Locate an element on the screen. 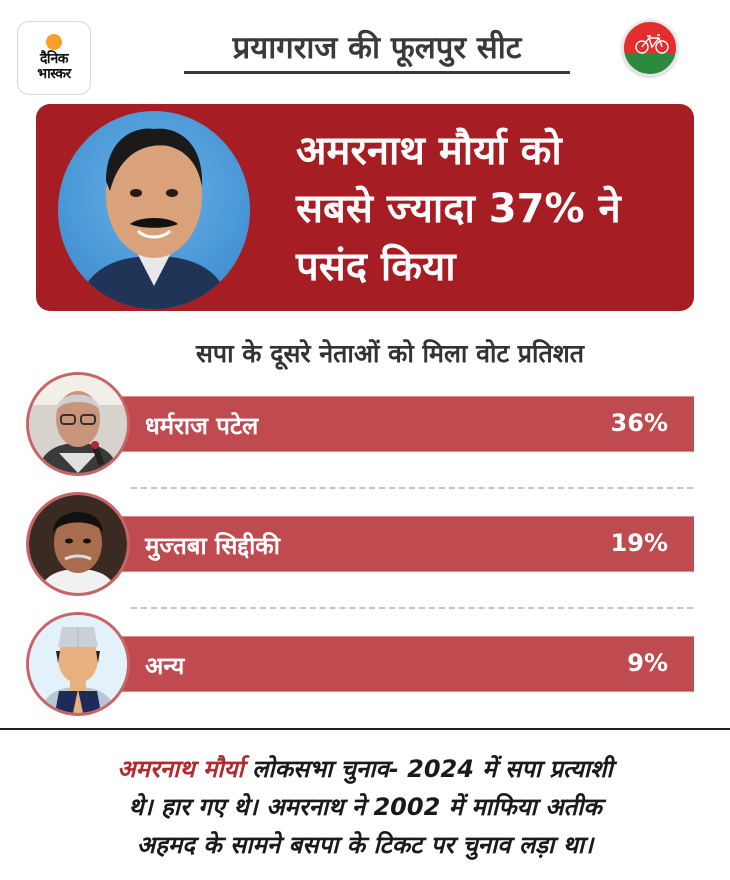 The image size is (730, 880). candidate-name: मुज्तबा सिद्दीकी is located at coordinates (212, 546).